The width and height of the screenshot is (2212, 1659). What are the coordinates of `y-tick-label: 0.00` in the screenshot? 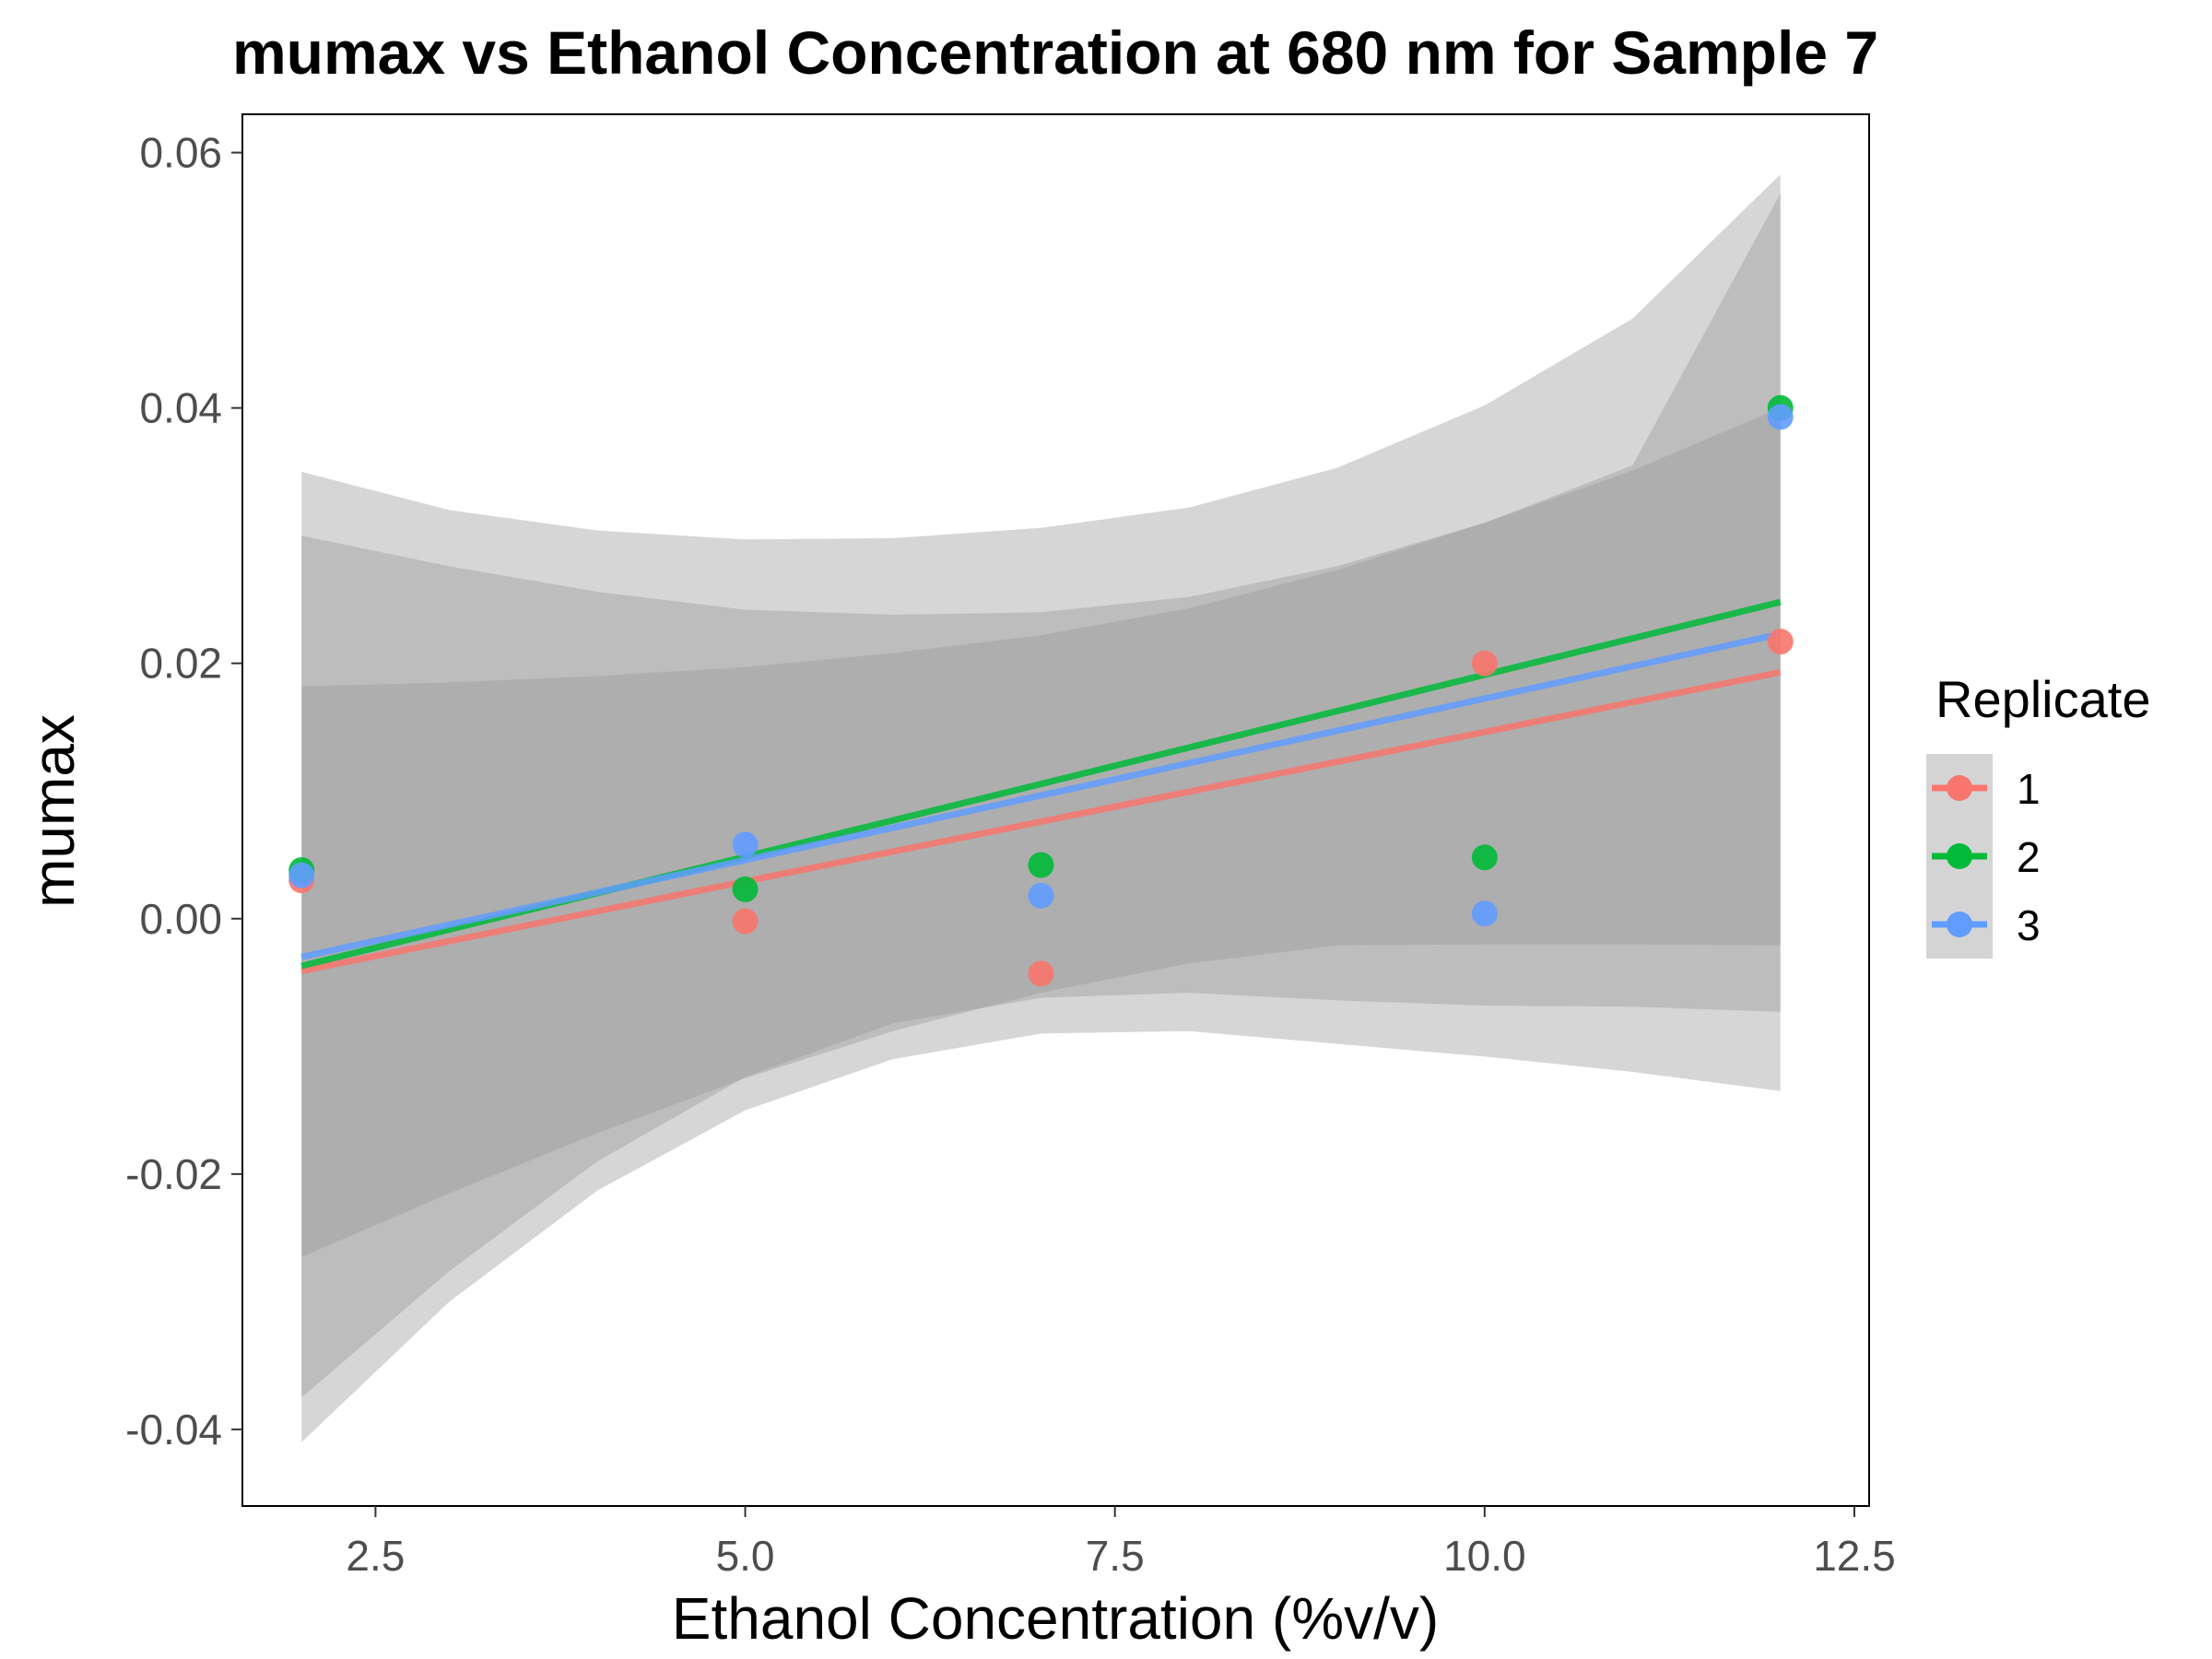 It's located at (180, 919).